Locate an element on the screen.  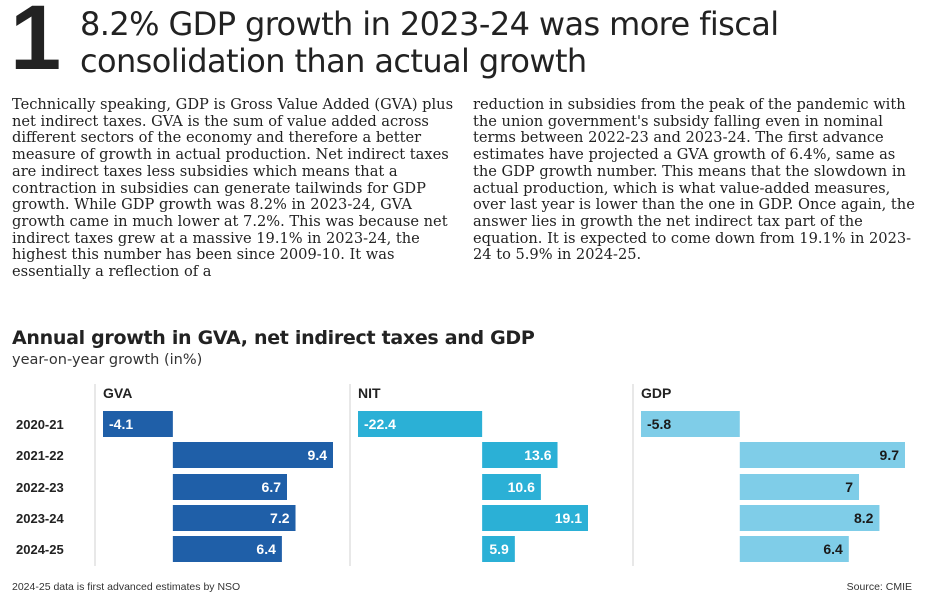
category-label: 2022-23 is located at coordinates (40, 487).